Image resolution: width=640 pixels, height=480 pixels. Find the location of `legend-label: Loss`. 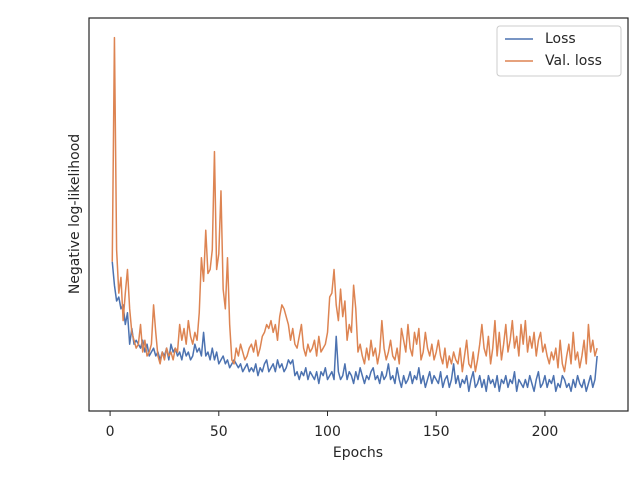

legend-label: Loss is located at coordinates (560, 39).